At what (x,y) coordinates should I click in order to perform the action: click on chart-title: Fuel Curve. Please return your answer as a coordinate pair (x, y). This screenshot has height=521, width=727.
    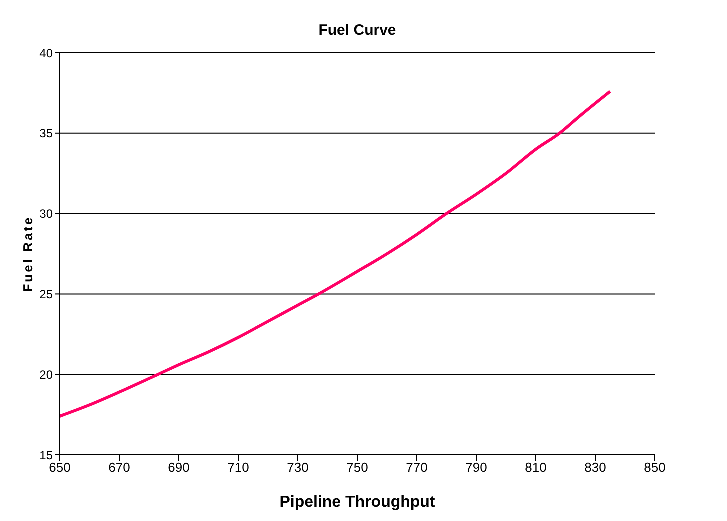
    Looking at the image, I should click on (358, 30).